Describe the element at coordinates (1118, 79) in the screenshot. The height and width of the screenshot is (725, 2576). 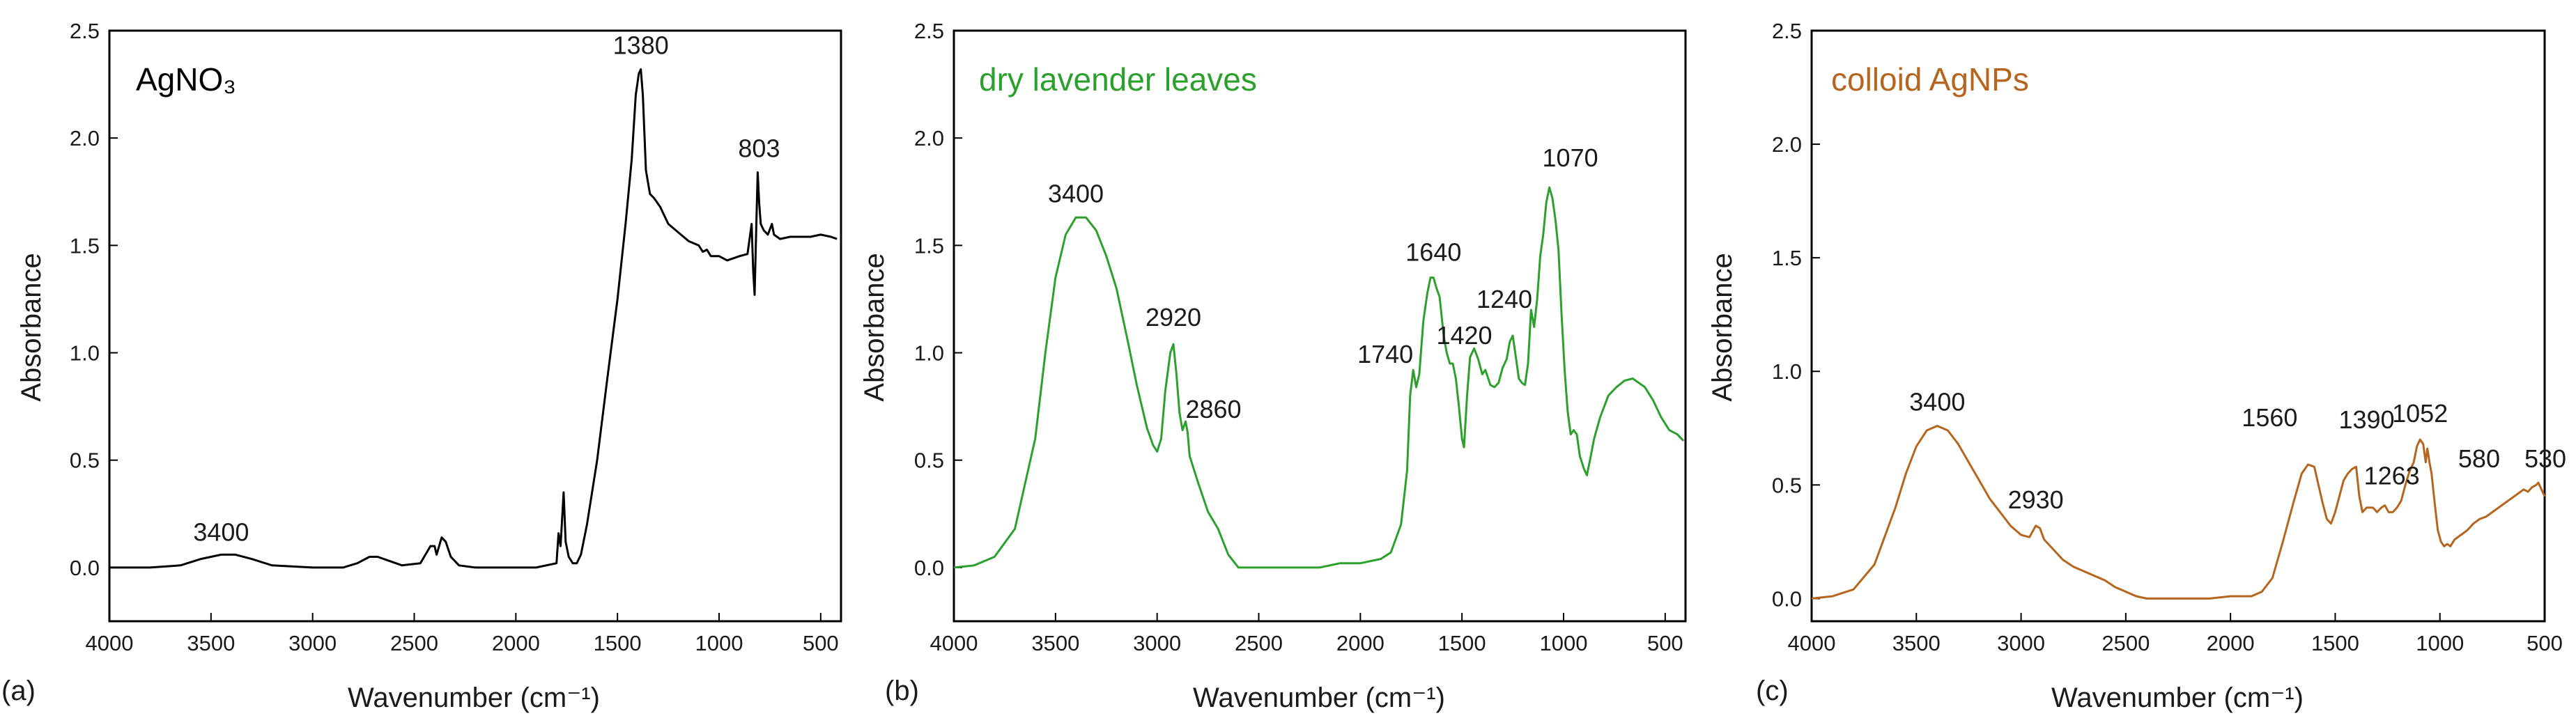
I see `sample-label: dry lavender leaves` at that location.